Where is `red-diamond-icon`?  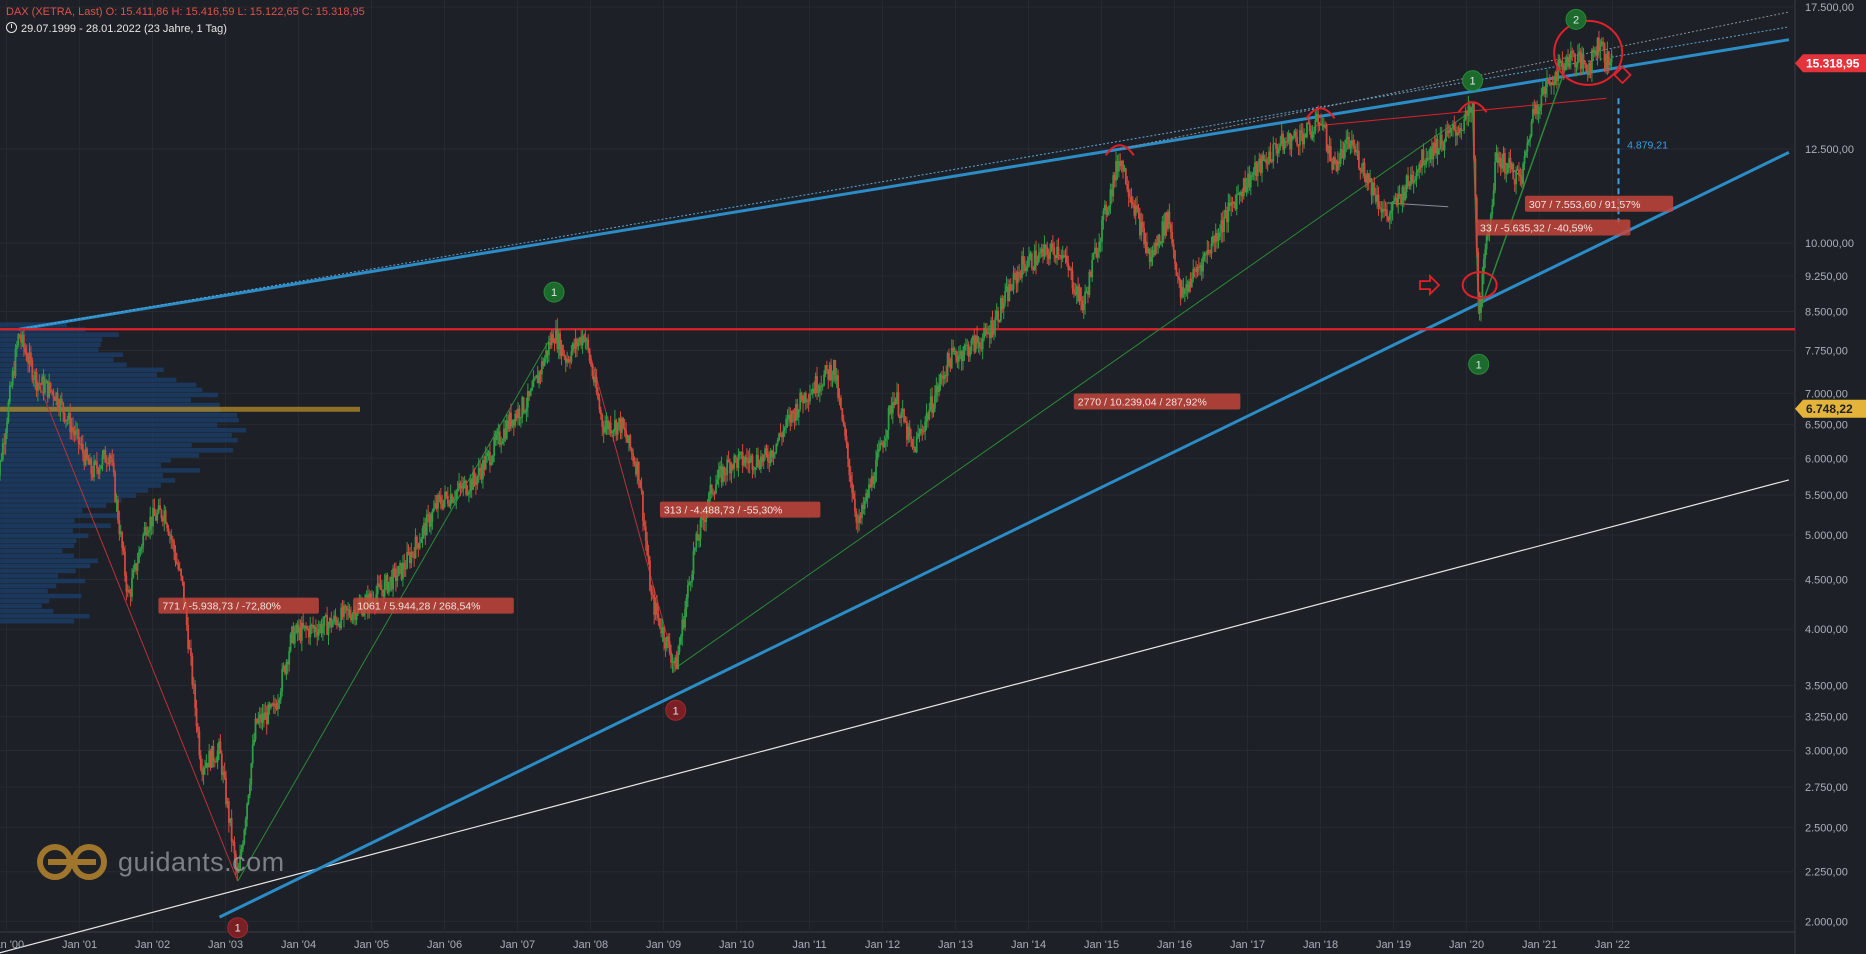 red-diamond-icon is located at coordinates (1622, 75).